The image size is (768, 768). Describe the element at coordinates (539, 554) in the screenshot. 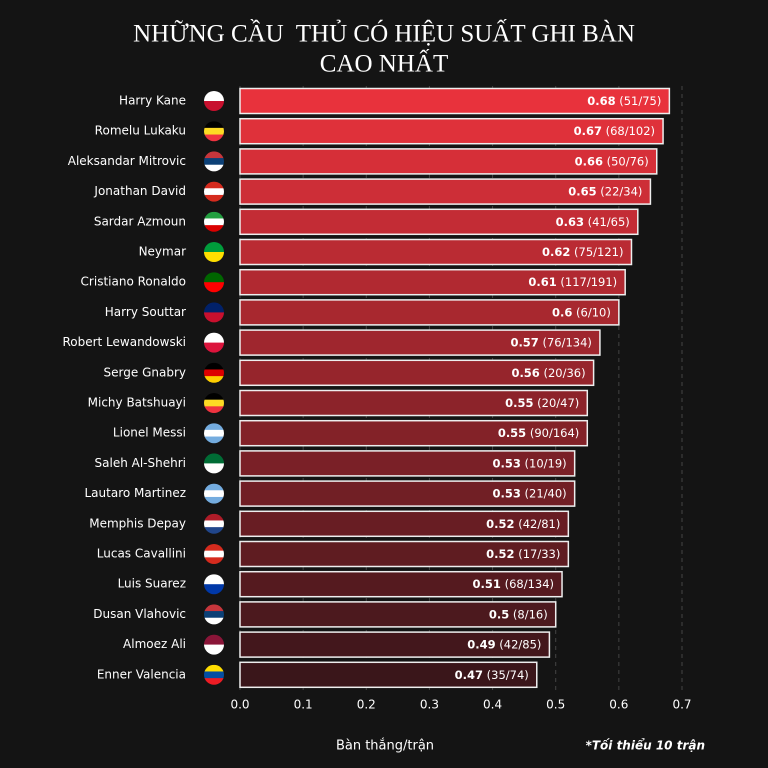

I see `value-ratio: (17/33)` at that location.